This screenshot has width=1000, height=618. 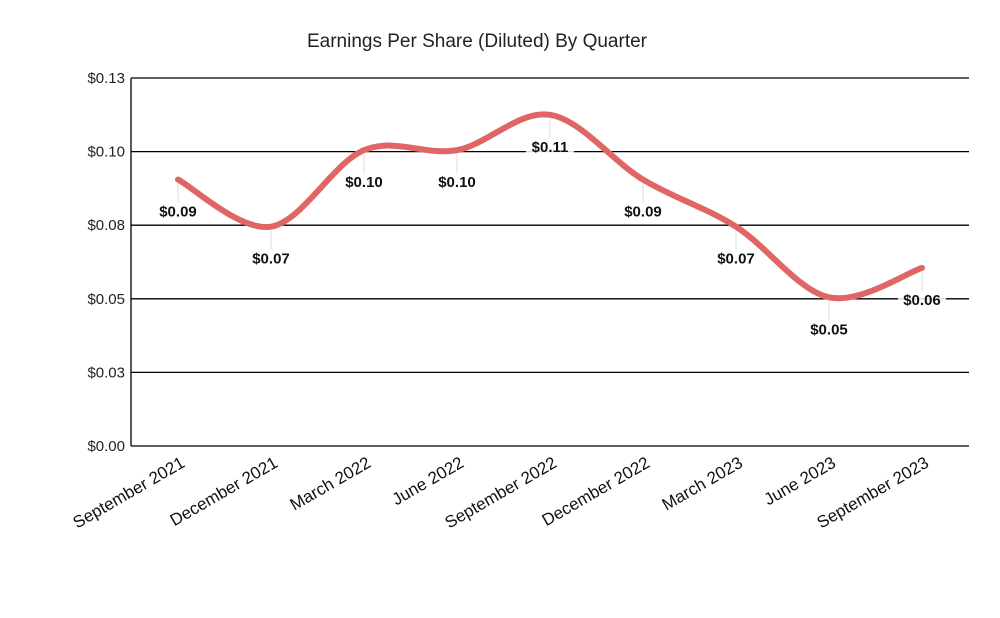 I want to click on y-tick-label: $0.13, so click(x=106, y=78).